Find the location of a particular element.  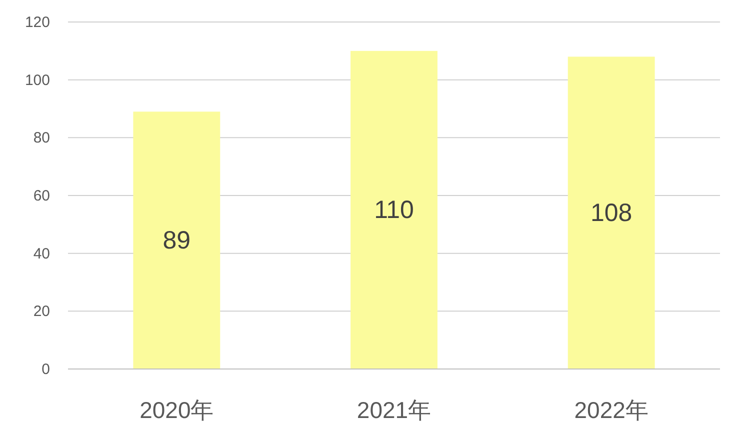

y-tick-label: 60 is located at coordinates (41, 196).